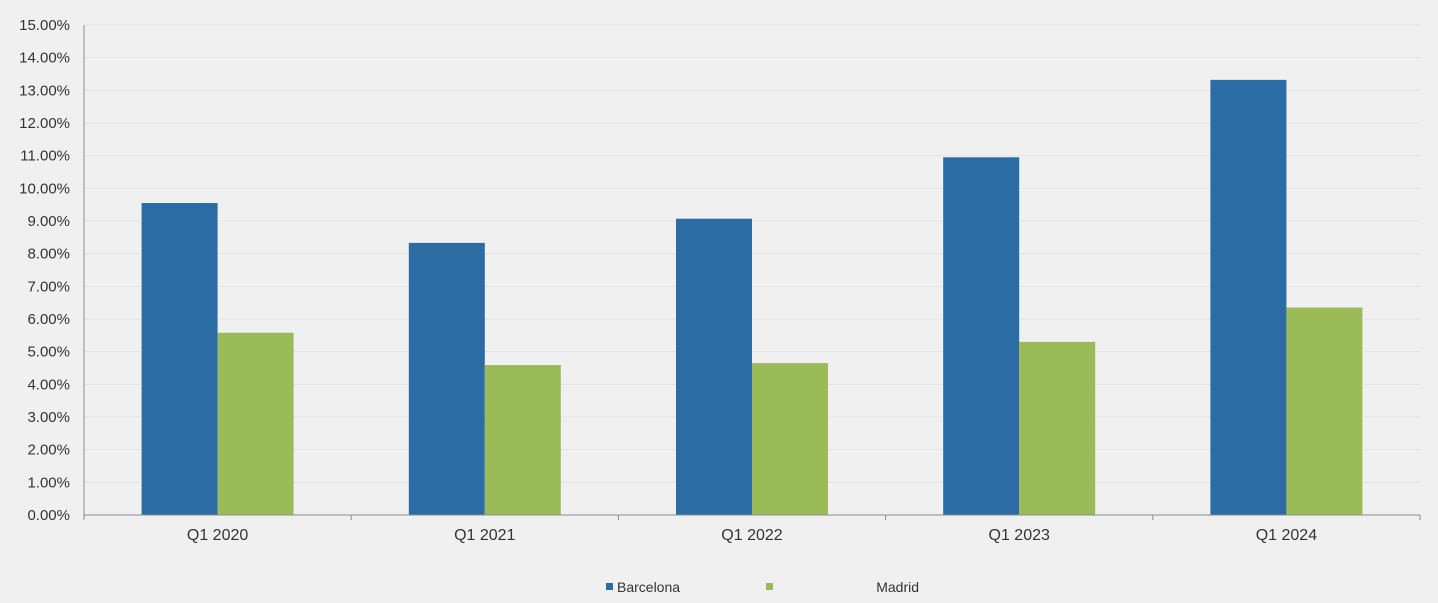  I want to click on y-tick-label: 6.00%, so click(48, 319).